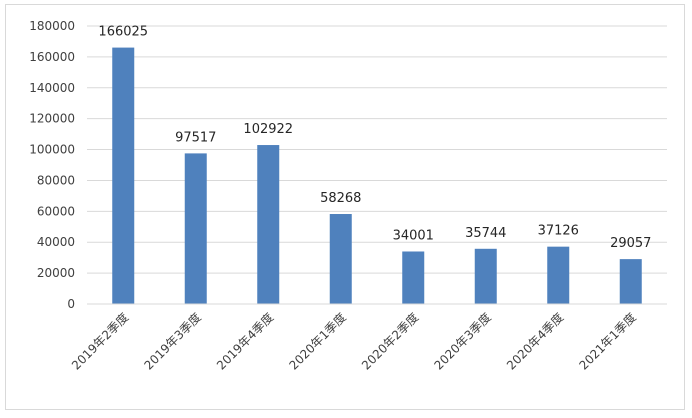 The height and width of the screenshot is (418, 692). I want to click on y-tick-label: 80000, so click(56, 180).